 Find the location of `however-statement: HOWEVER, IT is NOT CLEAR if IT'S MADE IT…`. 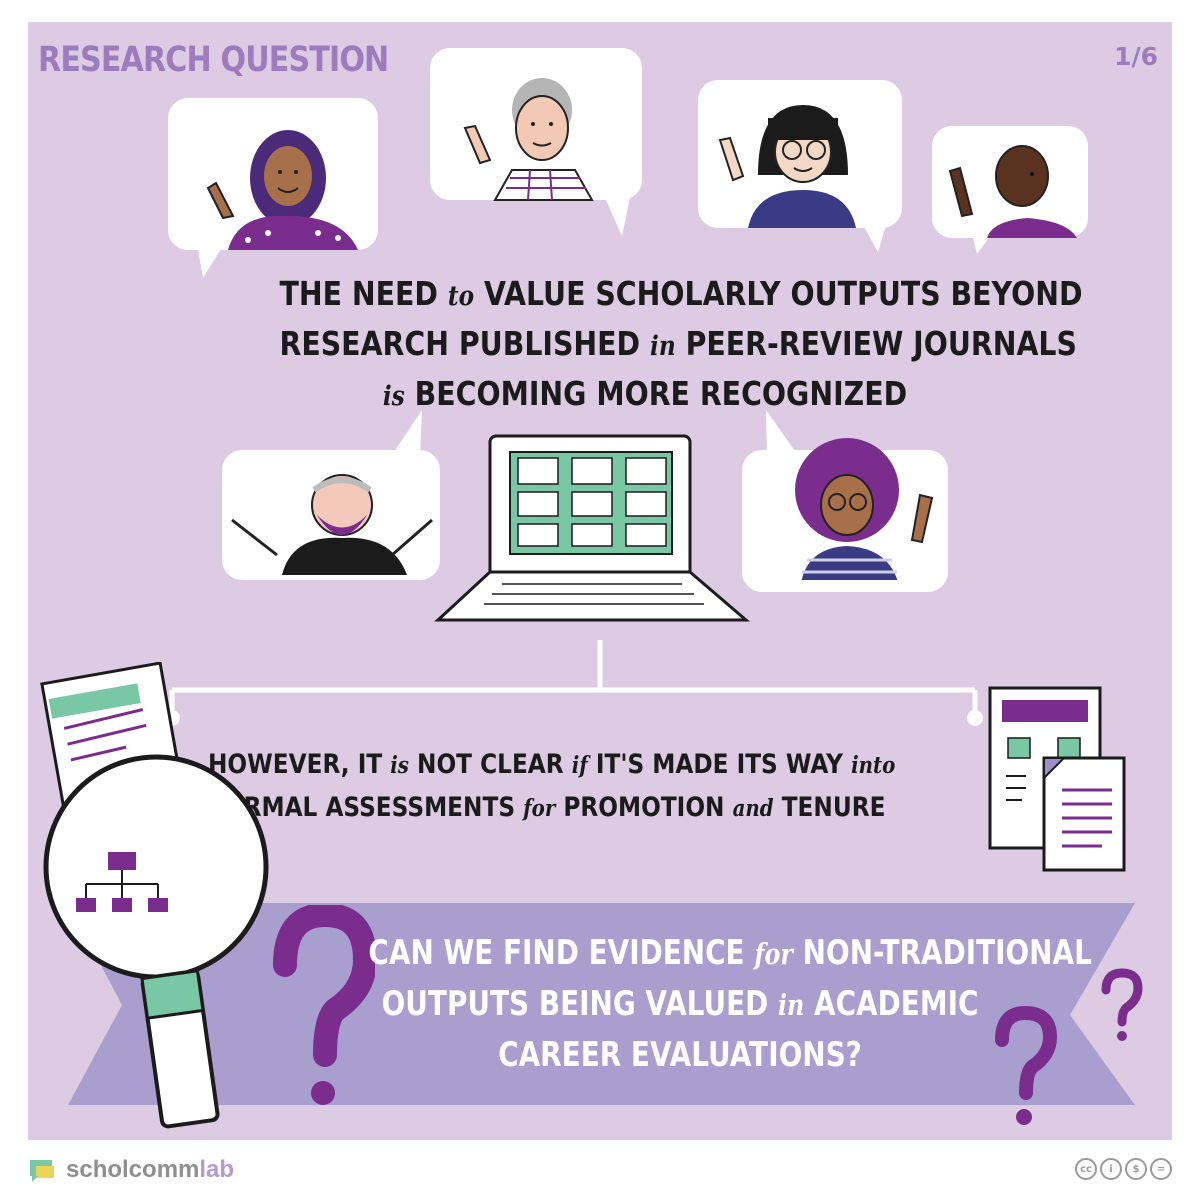

however-statement: HOWEVER, IT is NOT CLEAR if IT'S MADE IT… is located at coordinates (552, 787).